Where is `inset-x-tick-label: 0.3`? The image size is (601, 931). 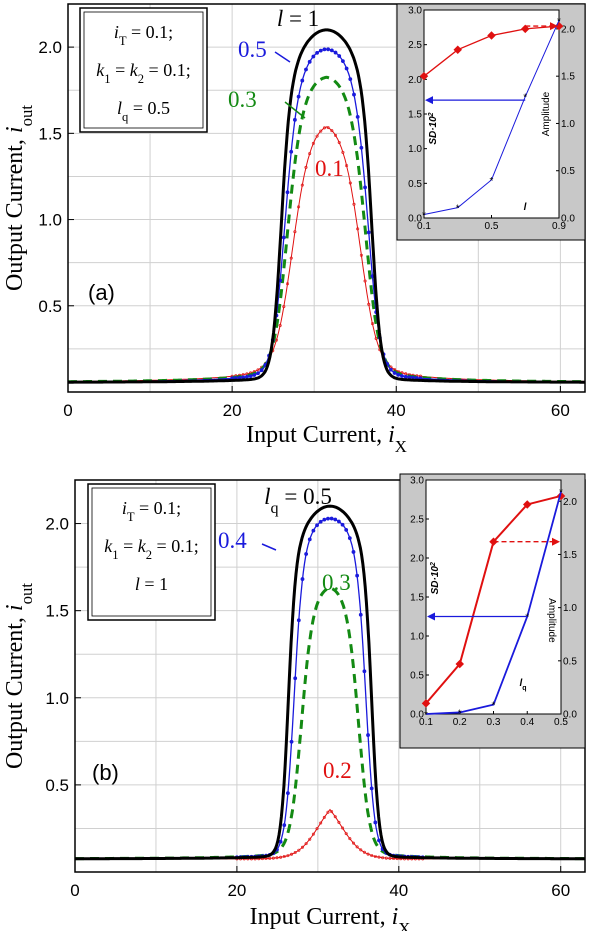 inset-x-tick-label: 0.3 is located at coordinates (494, 722).